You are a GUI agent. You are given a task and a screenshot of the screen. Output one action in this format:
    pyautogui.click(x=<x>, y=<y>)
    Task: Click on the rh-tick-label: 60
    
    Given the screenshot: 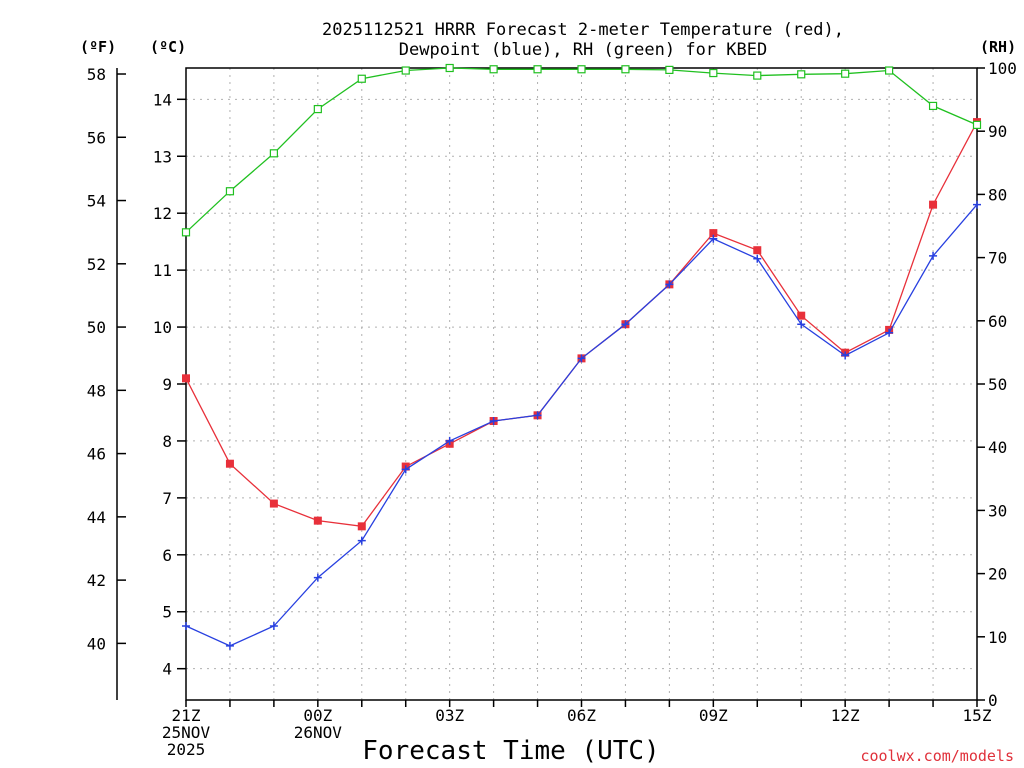 What is the action you would take?
    pyautogui.click(x=997, y=321)
    